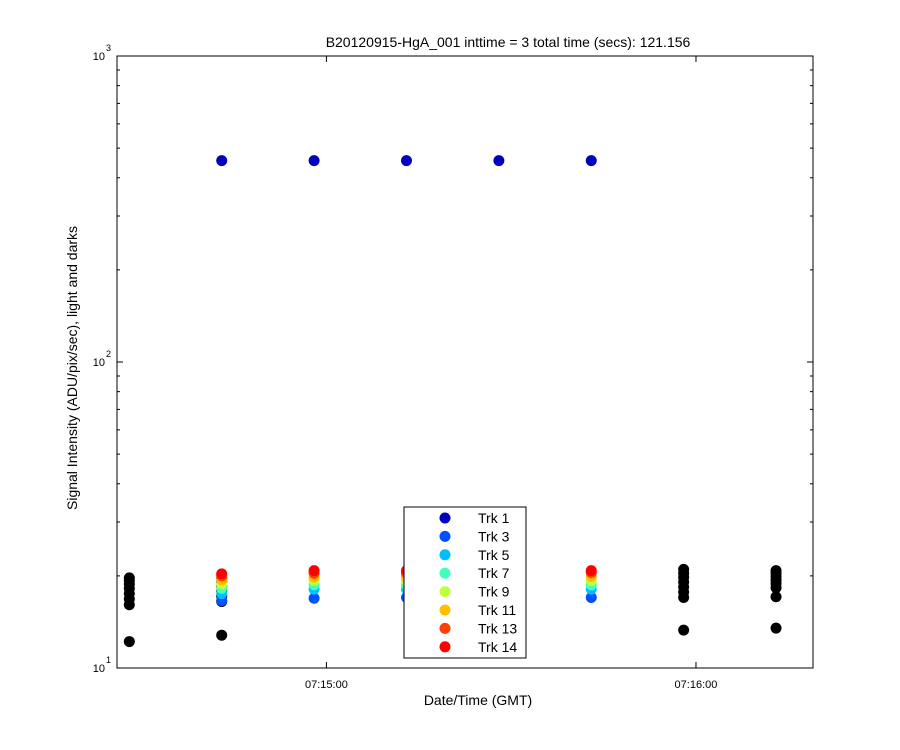  What do you see at coordinates (494, 592) in the screenshot?
I see `legend-label-trk-9: Trk 9` at bounding box center [494, 592].